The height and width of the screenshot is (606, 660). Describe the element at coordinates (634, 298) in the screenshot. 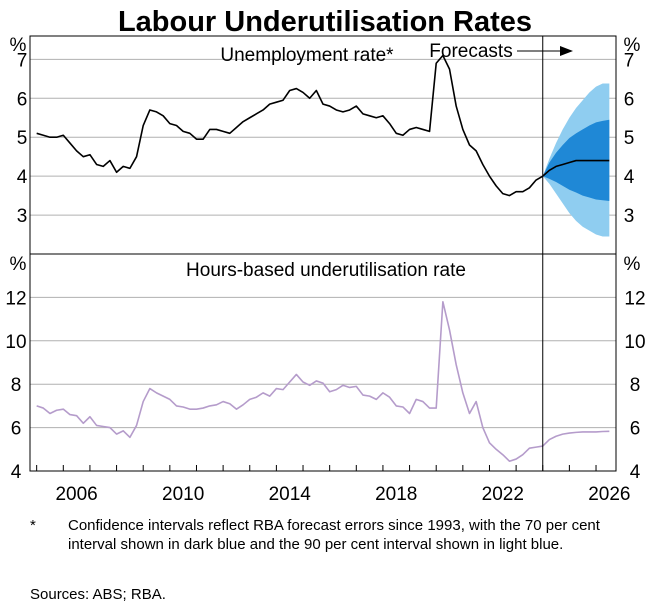

I see `y-tick-label-right: 12` at that location.